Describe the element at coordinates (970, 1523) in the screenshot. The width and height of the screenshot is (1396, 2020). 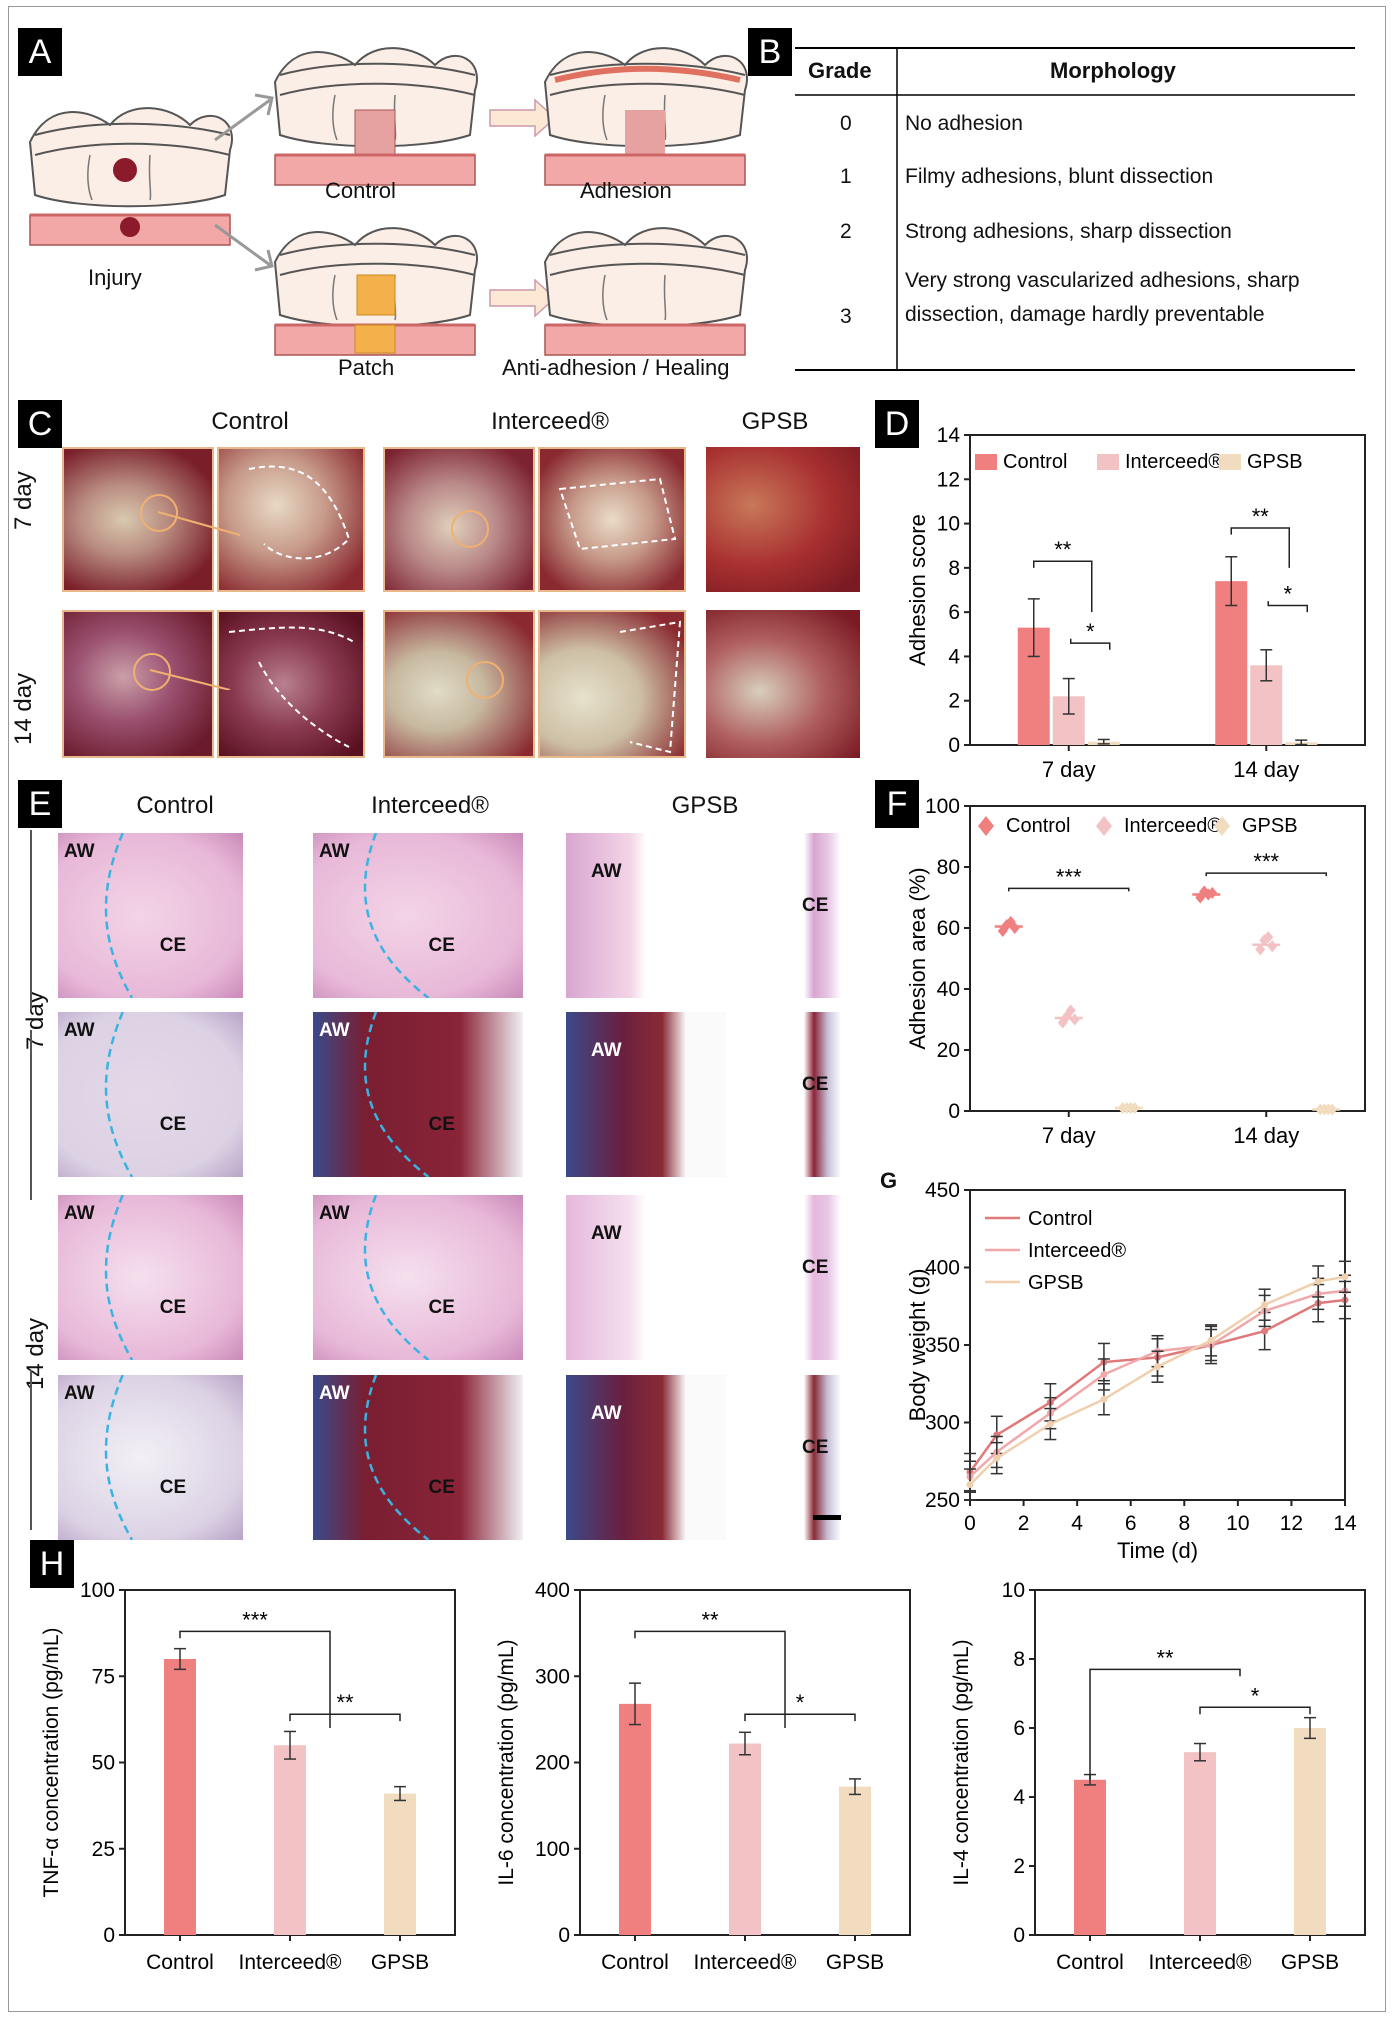
I see `x-tick-label: 0` at that location.